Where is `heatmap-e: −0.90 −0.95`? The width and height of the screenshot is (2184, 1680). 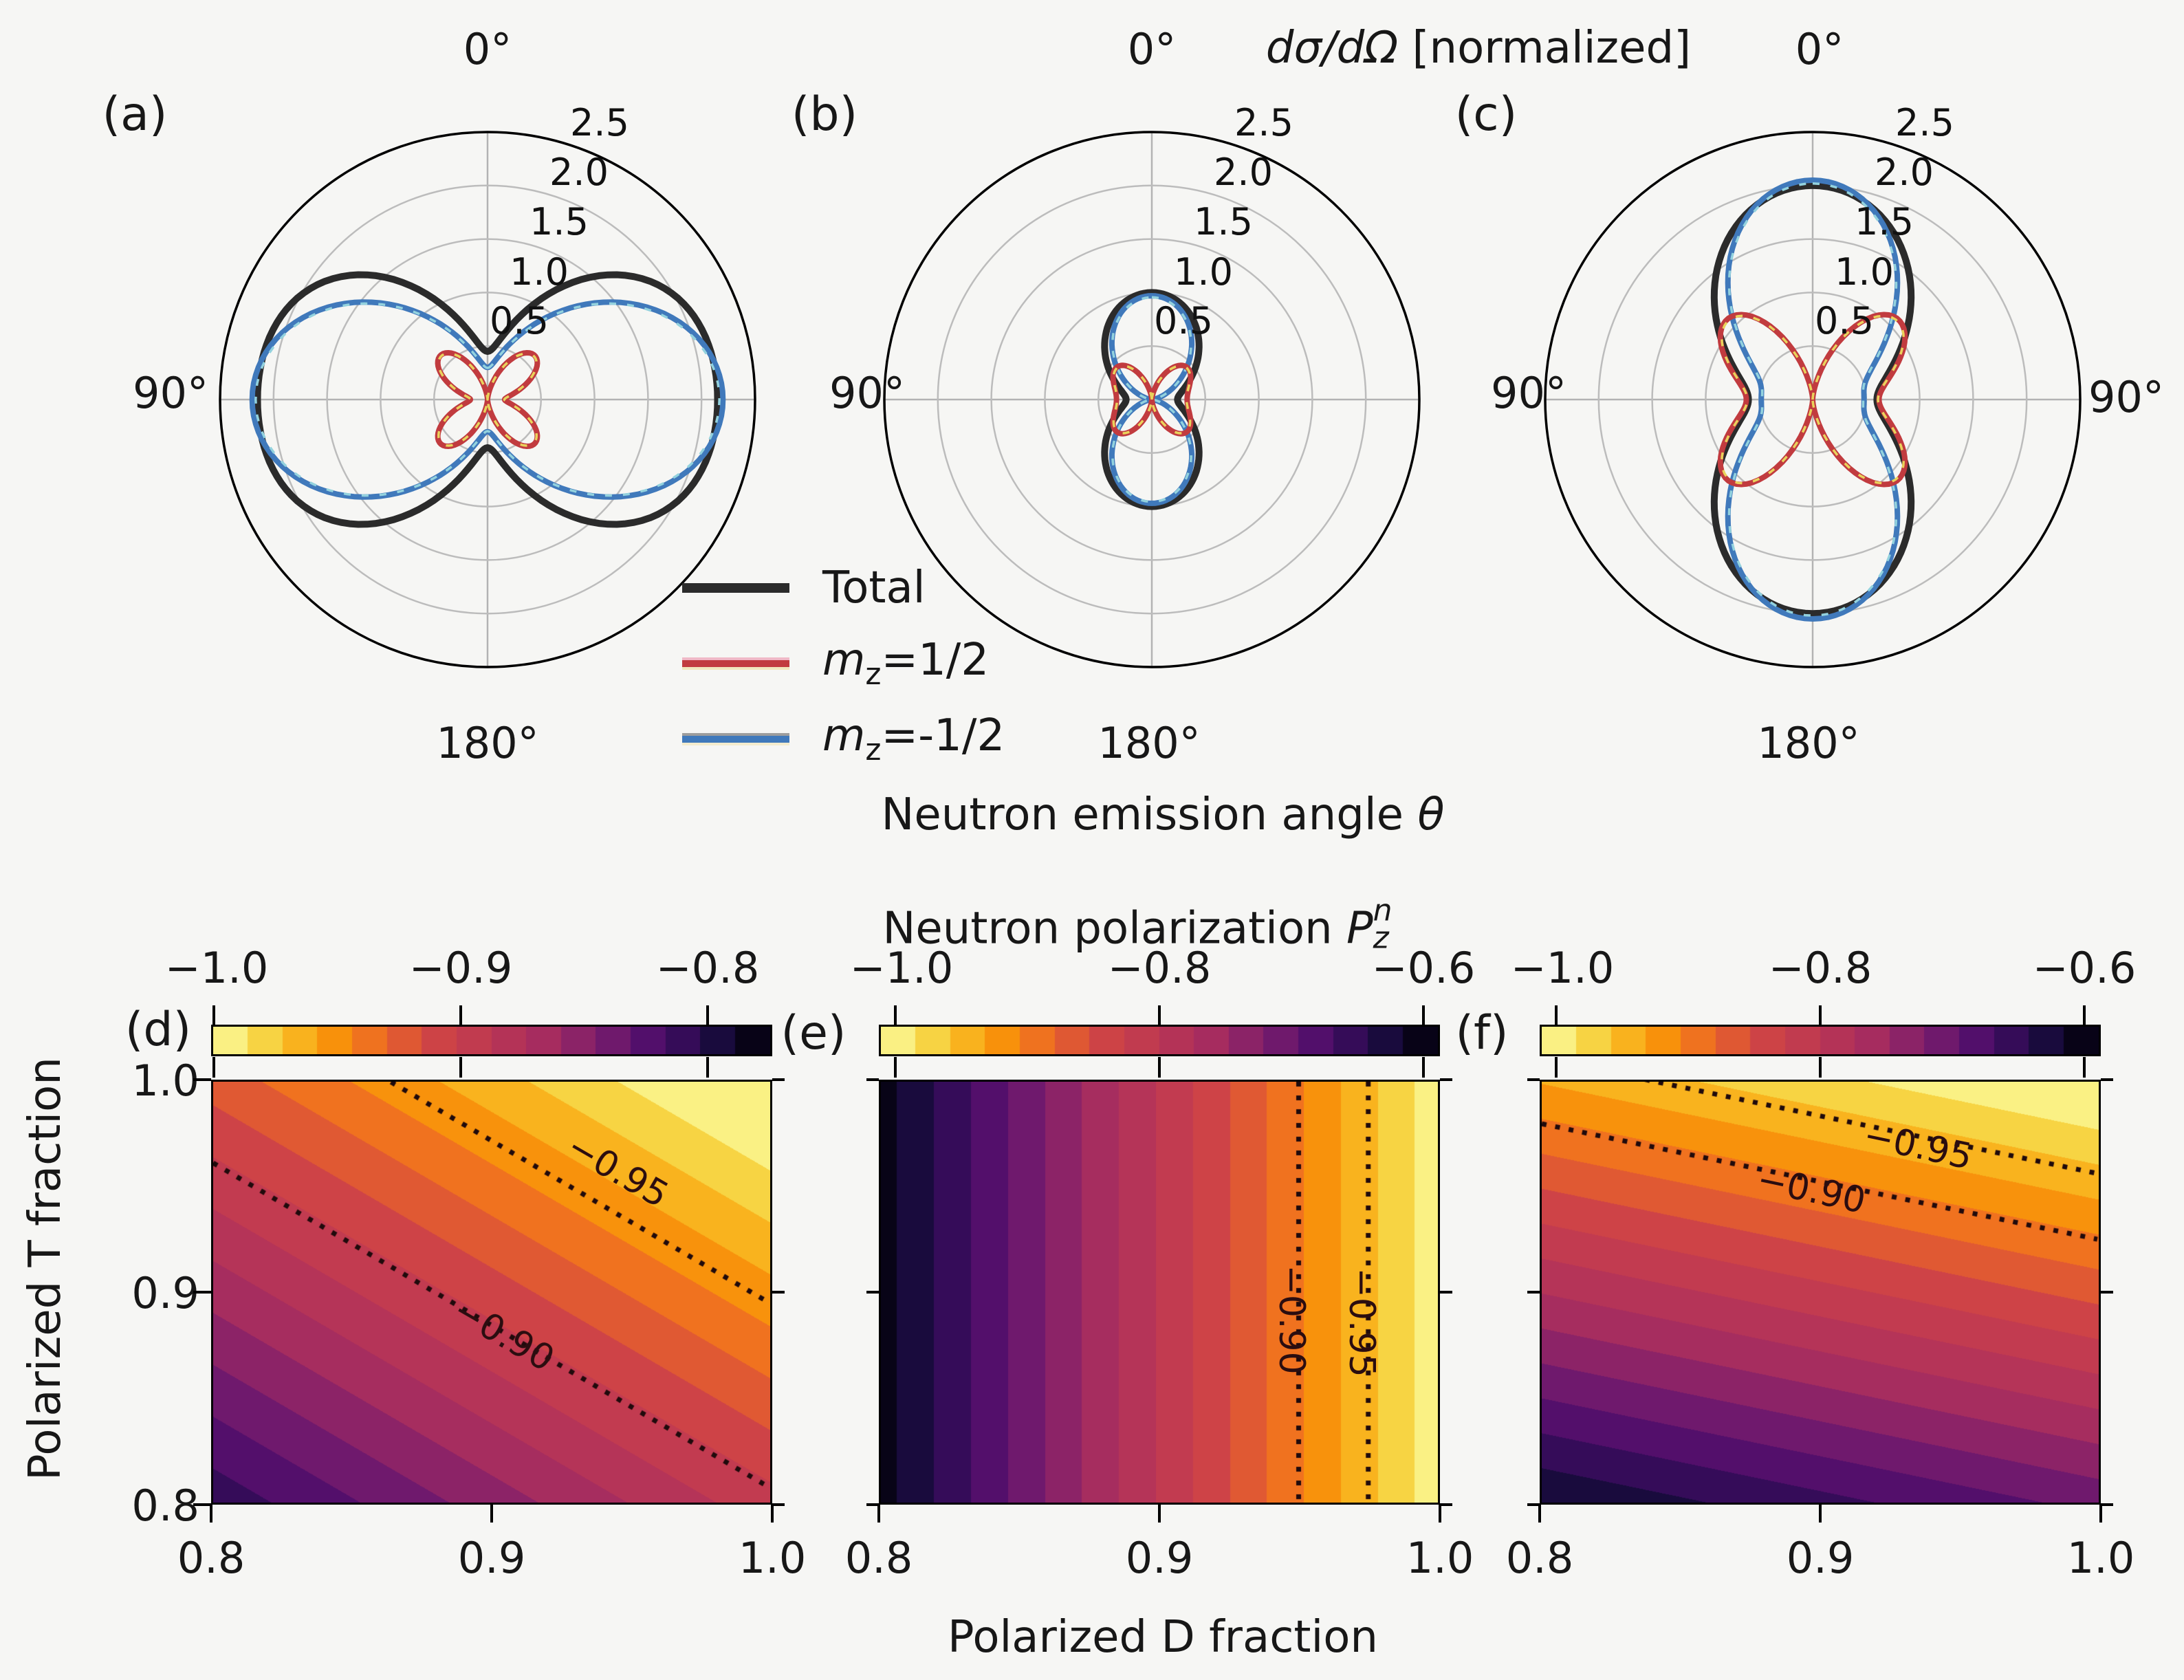 heatmap-e: −0.90 −0.95 is located at coordinates (1159, 1292).